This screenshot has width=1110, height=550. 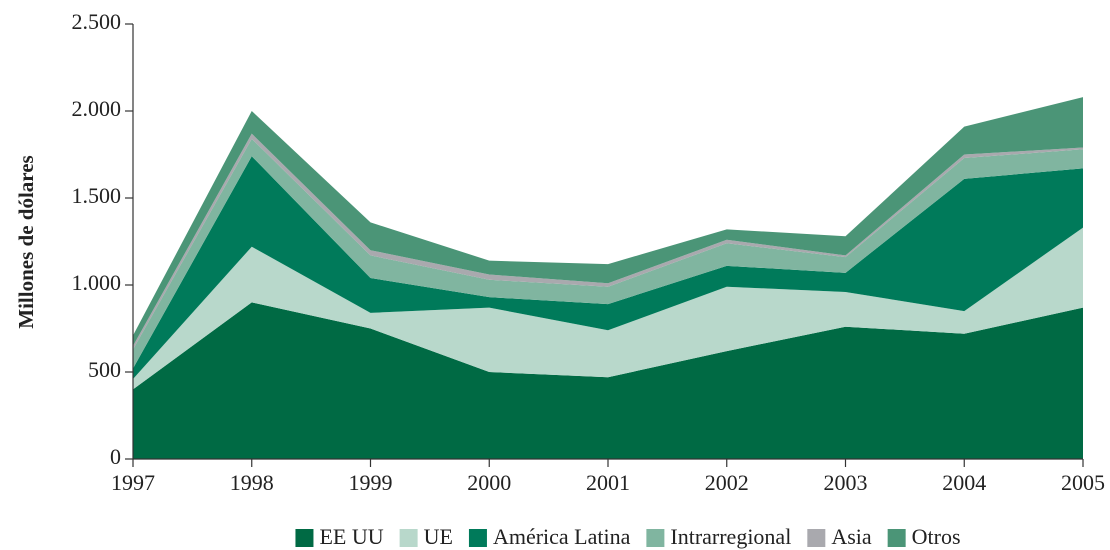 I want to click on legend-label: América Latina, so click(x=562, y=536).